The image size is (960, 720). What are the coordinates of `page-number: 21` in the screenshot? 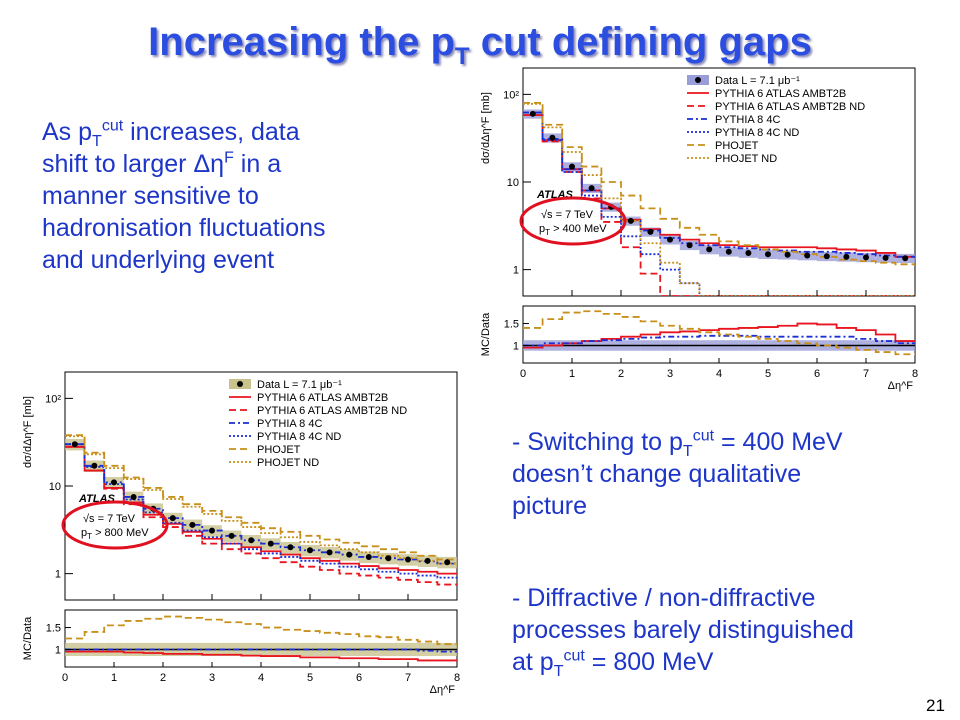 It's located at (935, 705).